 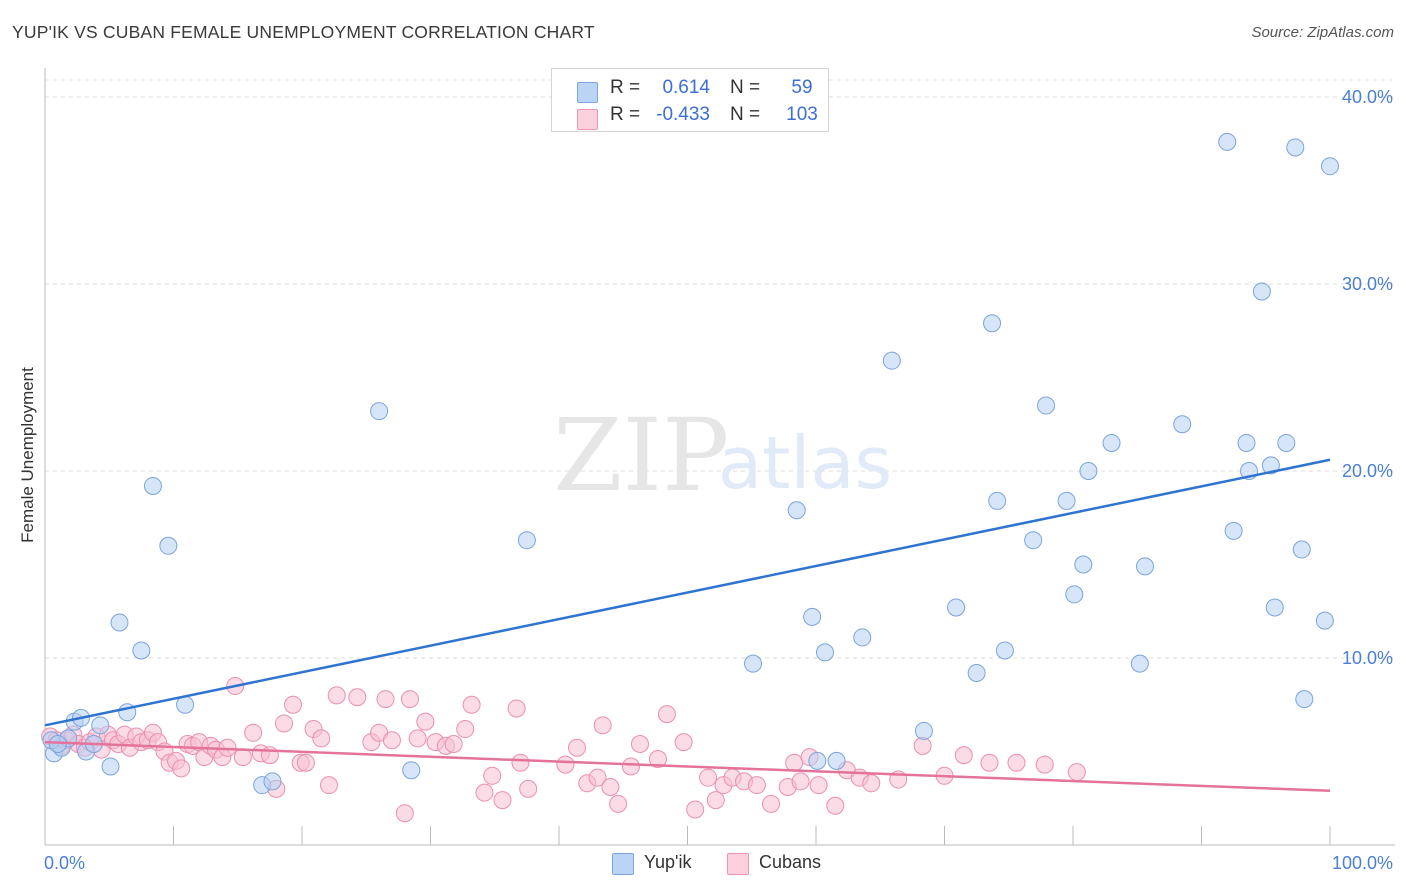 I want to click on legend-n-value-yupik: 59, so click(x=802, y=87).